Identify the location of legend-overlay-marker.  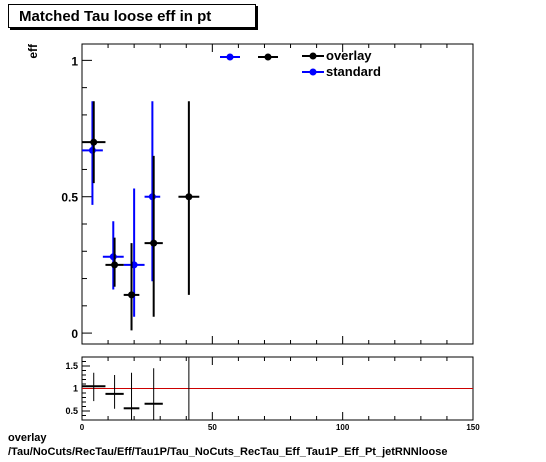
(313, 56).